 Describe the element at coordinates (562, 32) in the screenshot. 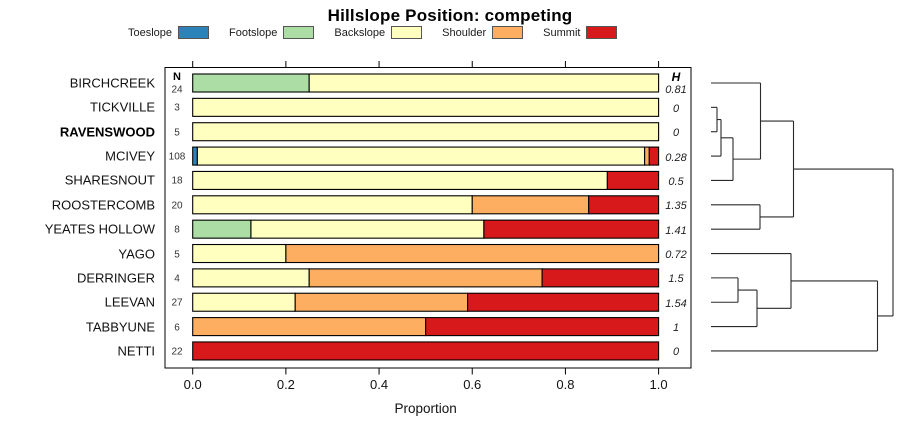

I see `legend-label: Summit` at that location.